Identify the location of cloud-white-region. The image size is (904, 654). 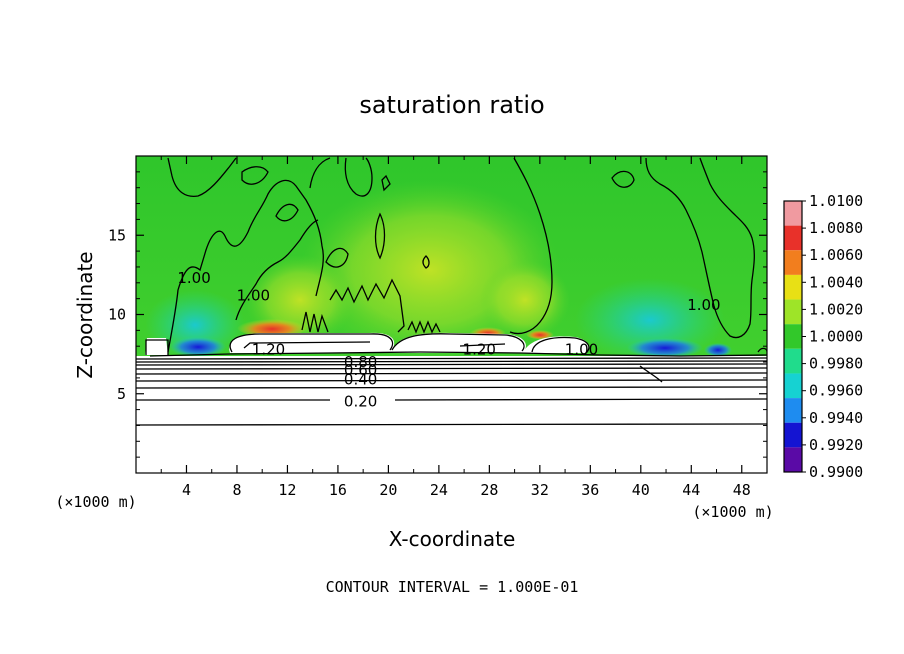
(409, 342).